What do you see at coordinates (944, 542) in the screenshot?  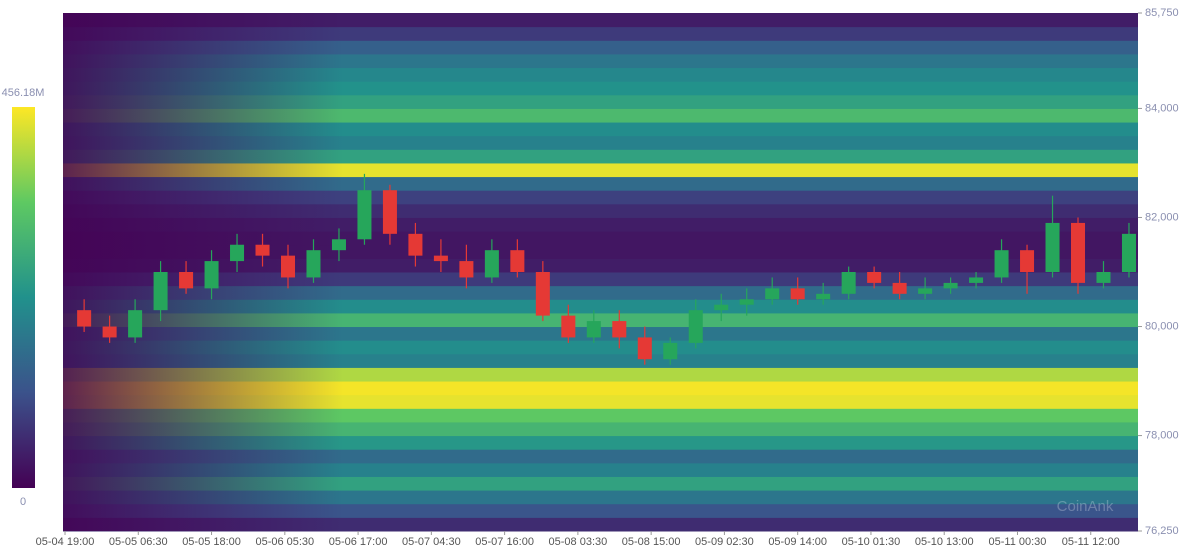 I see `x-tick-label: 05-10 13:00` at bounding box center [944, 542].